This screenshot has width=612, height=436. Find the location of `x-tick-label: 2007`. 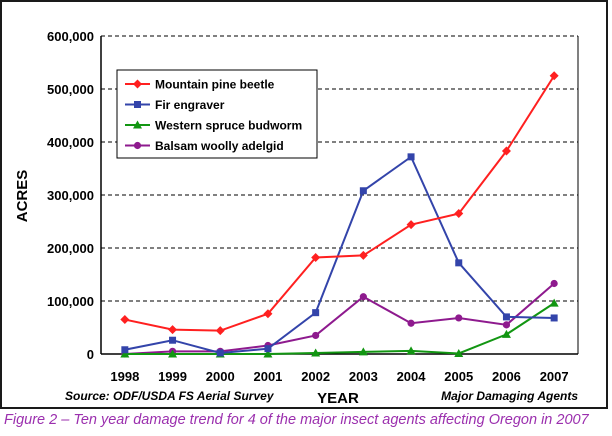

x-tick-label: 2007 is located at coordinates (554, 376).